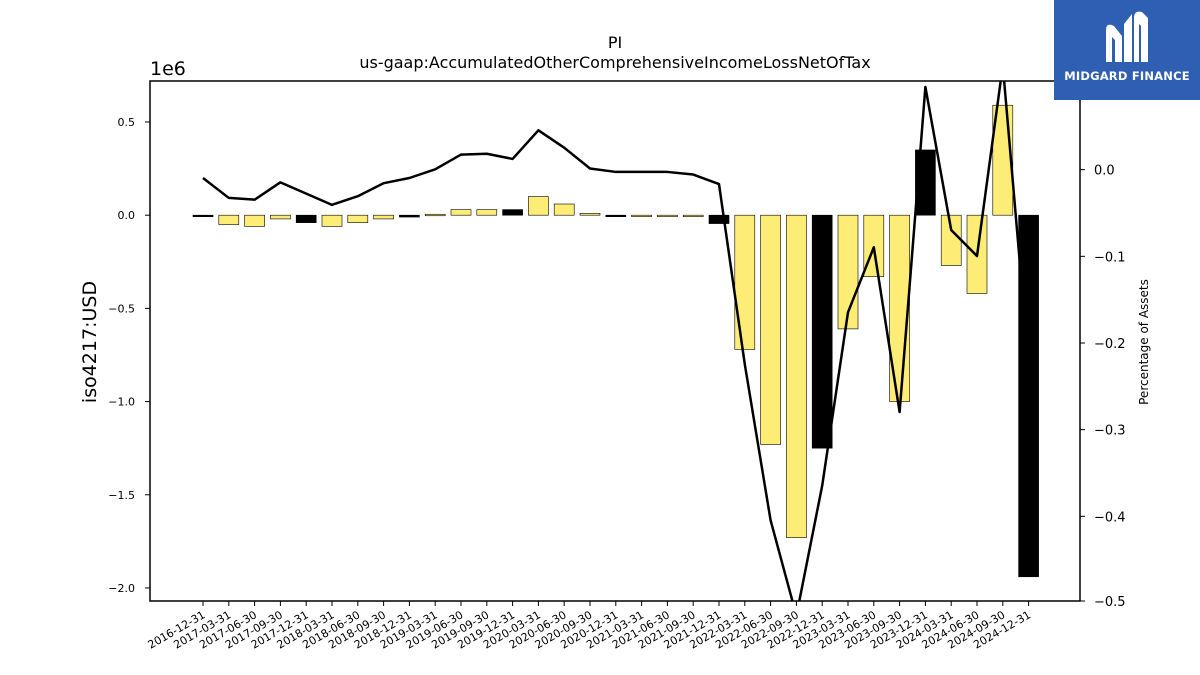 This screenshot has width=1200, height=675. I want to click on y2-axis-label: Percentage of Assets, so click(1144, 342).